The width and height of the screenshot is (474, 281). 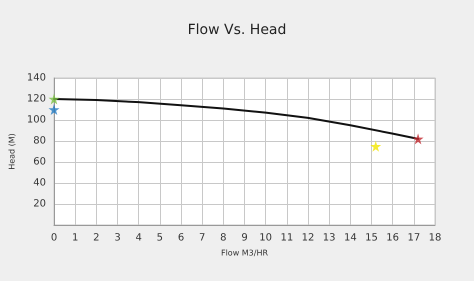 I want to click on x-tick-label: 11, so click(x=287, y=238).